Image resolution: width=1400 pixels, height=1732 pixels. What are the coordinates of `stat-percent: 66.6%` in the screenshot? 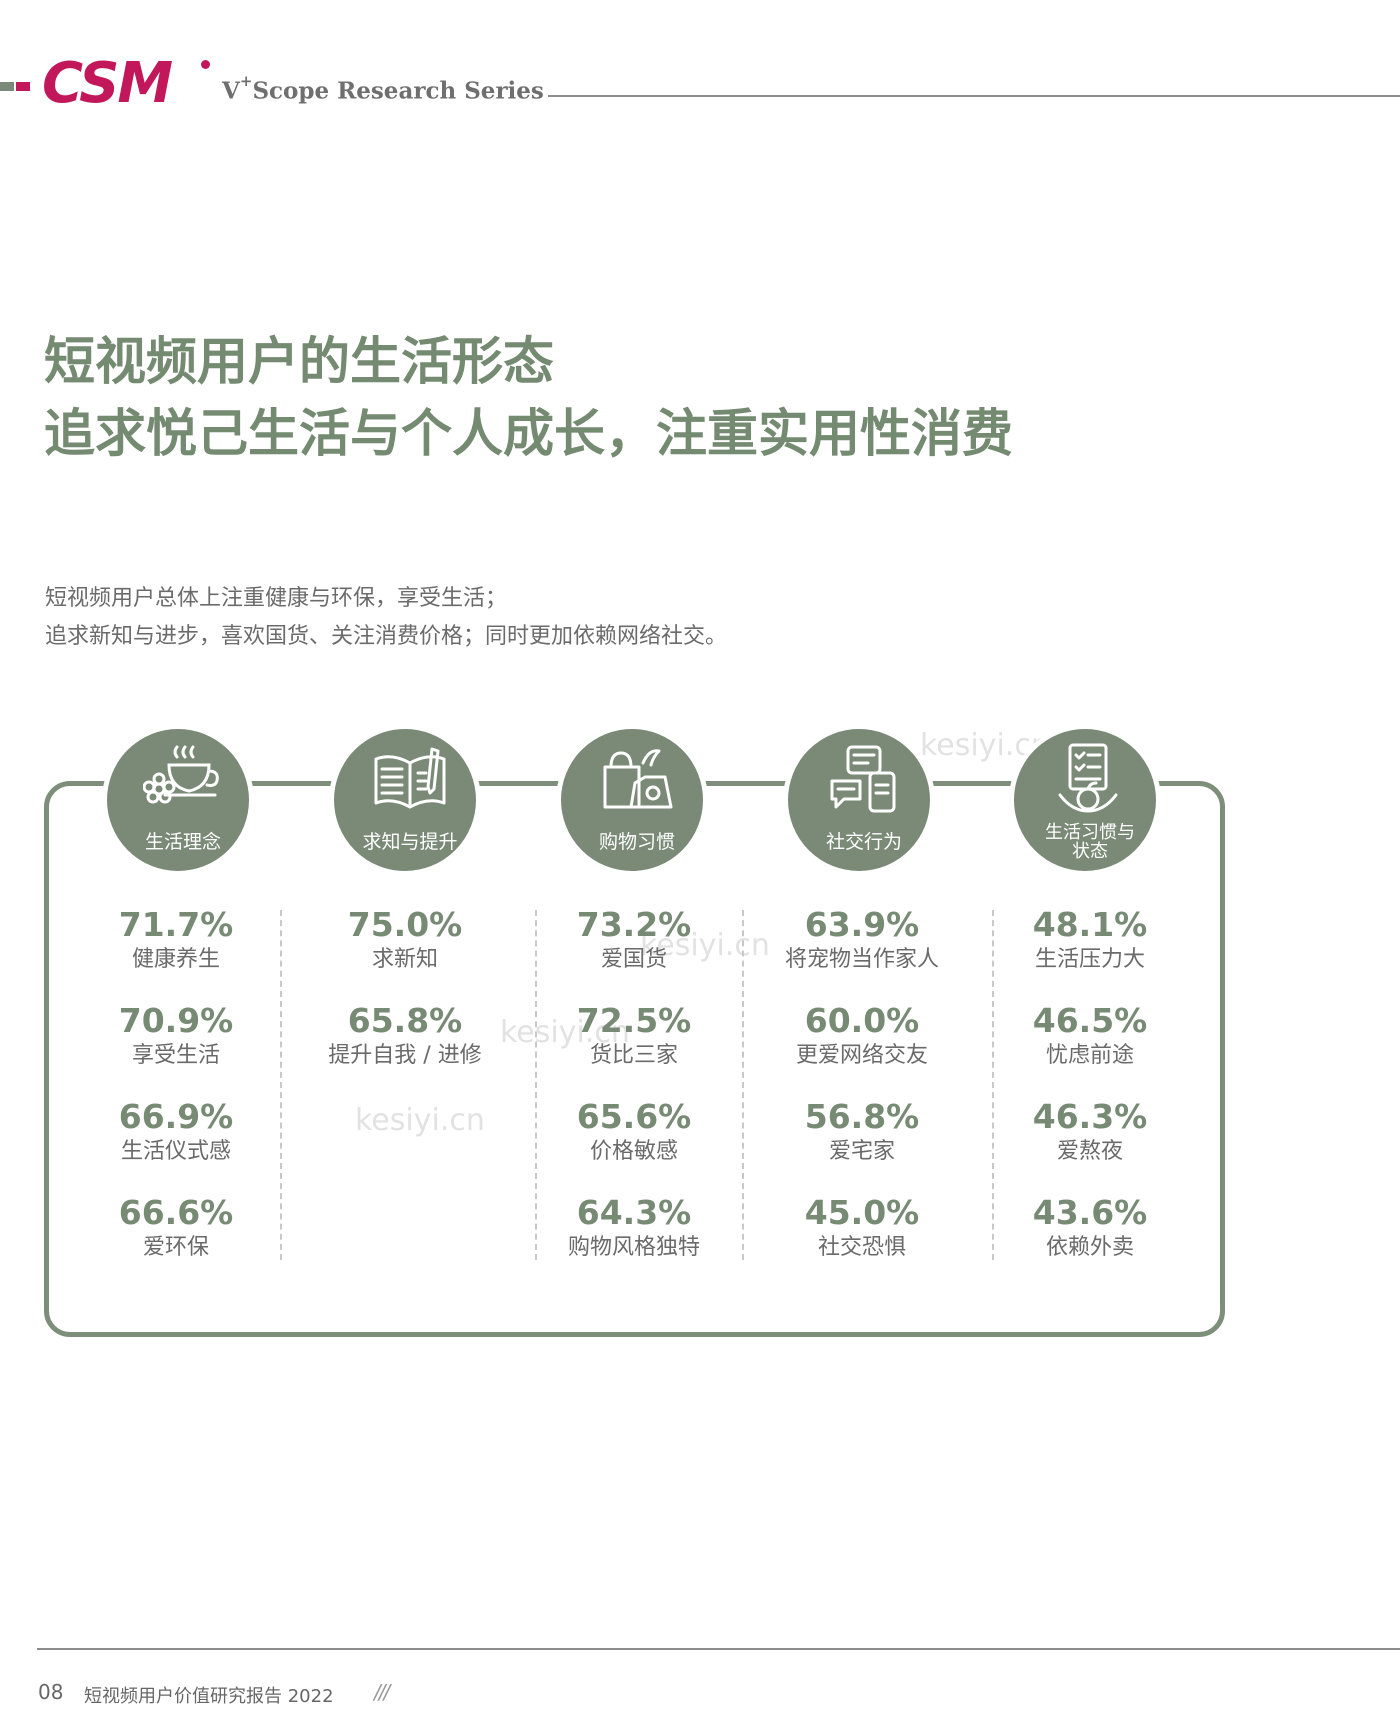 It's located at (176, 1212).